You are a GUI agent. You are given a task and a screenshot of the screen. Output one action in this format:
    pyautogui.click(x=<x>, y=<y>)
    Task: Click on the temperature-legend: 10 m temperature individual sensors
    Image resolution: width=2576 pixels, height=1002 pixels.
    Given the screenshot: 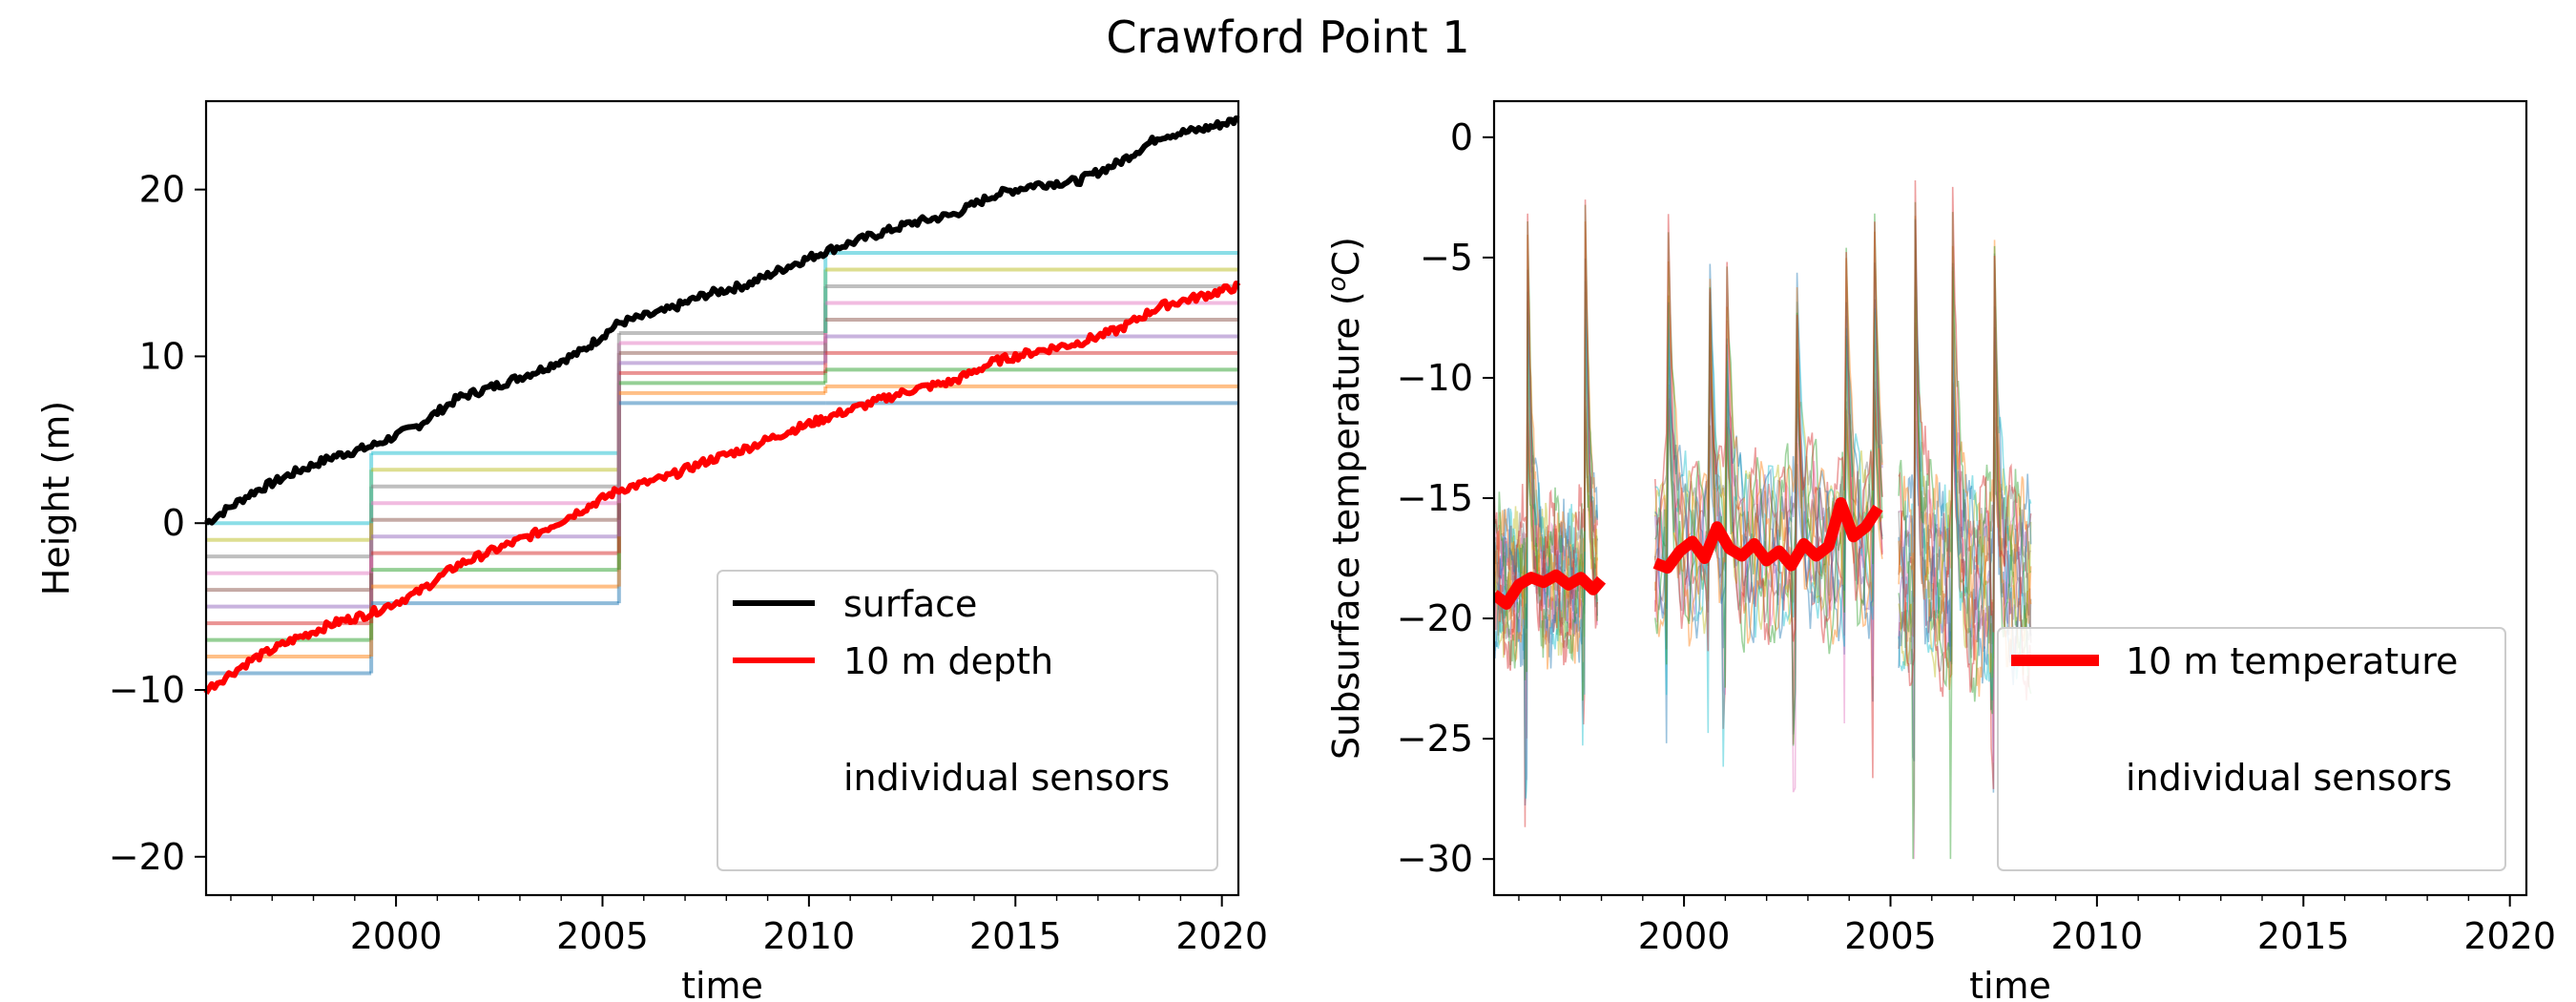 What is the action you would take?
    pyautogui.click(x=2251, y=749)
    